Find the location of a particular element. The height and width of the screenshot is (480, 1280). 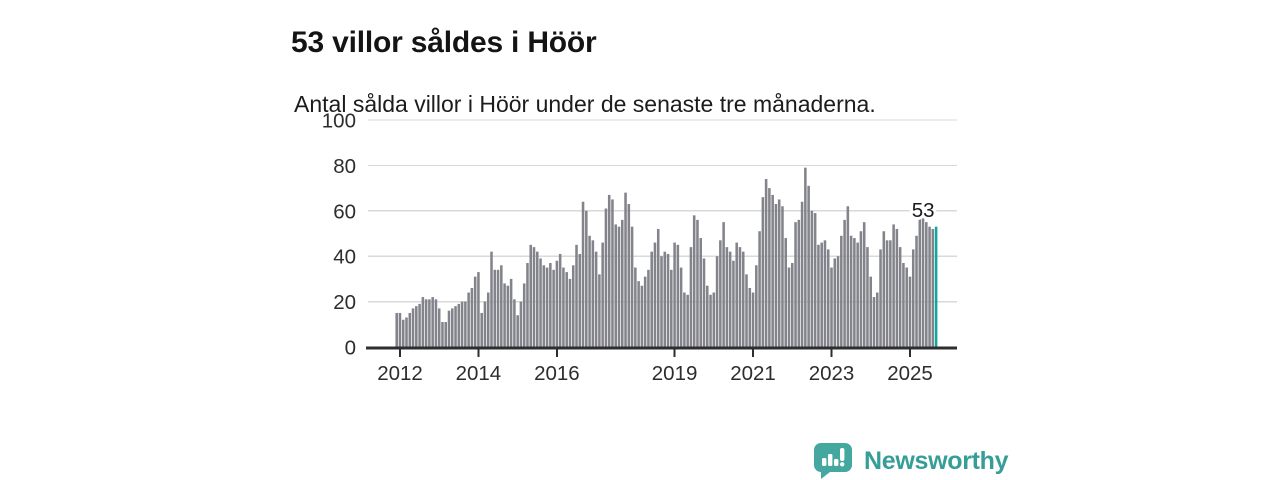

logo-exclamation-stroke is located at coordinates (842, 454).